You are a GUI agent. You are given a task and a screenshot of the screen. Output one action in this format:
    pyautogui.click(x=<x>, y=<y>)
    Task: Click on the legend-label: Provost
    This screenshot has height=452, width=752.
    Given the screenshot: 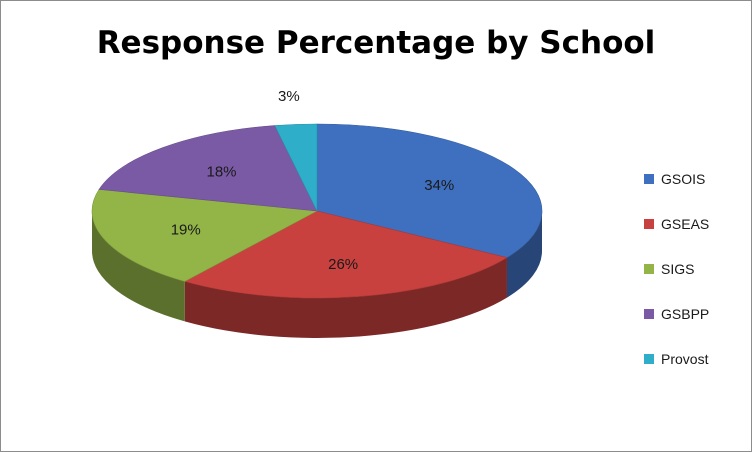 What is the action you would take?
    pyautogui.click(x=685, y=359)
    